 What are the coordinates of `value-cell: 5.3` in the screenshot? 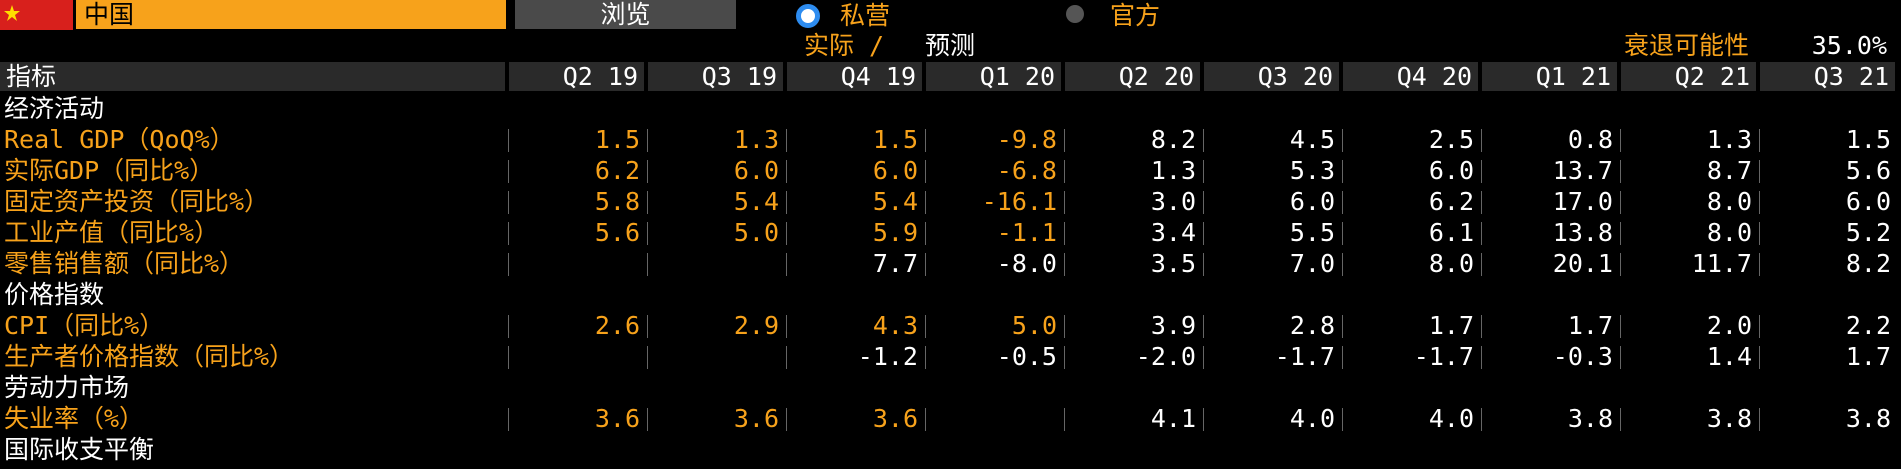 It's located at (1312, 170).